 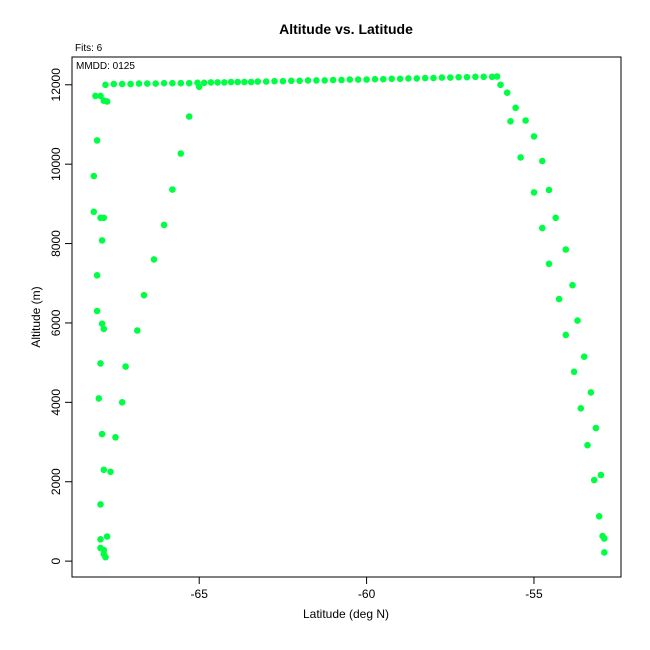 I want to click on y-tick-label: 2000, so click(x=56, y=481).